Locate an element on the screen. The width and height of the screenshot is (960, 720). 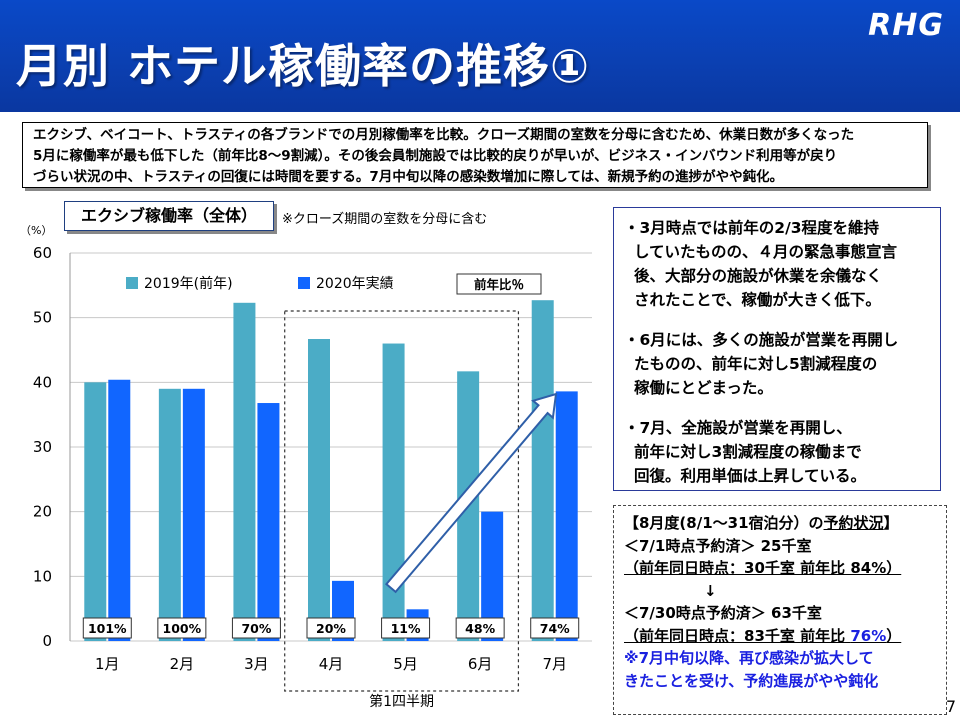
legend-label: 2019年(前年) is located at coordinates (188, 283).